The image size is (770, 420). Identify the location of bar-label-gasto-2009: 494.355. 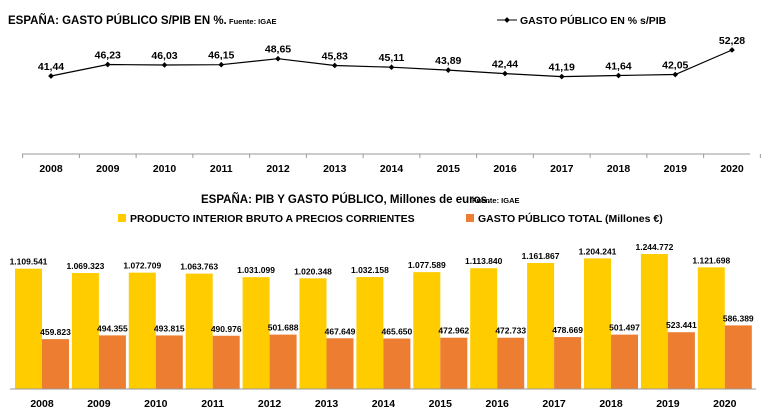
(112, 328).